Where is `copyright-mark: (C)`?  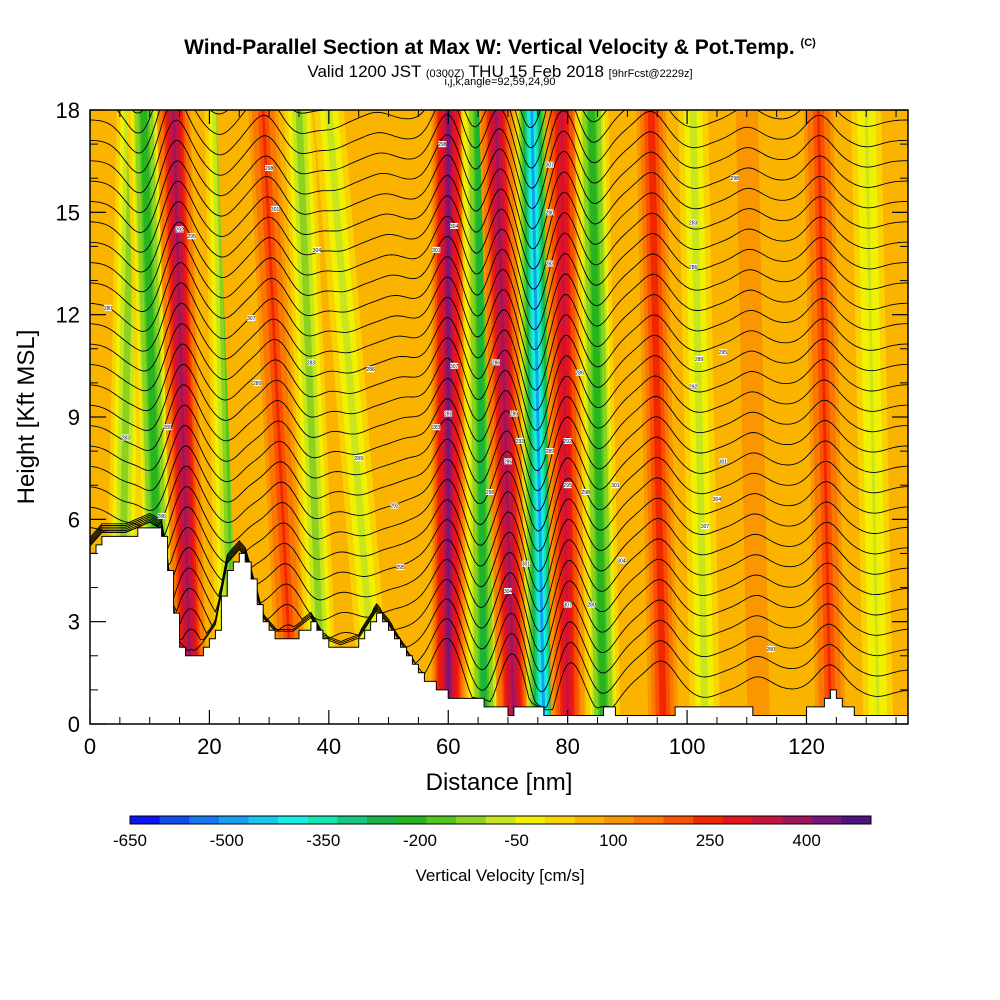 copyright-mark: (C) is located at coordinates (808, 43).